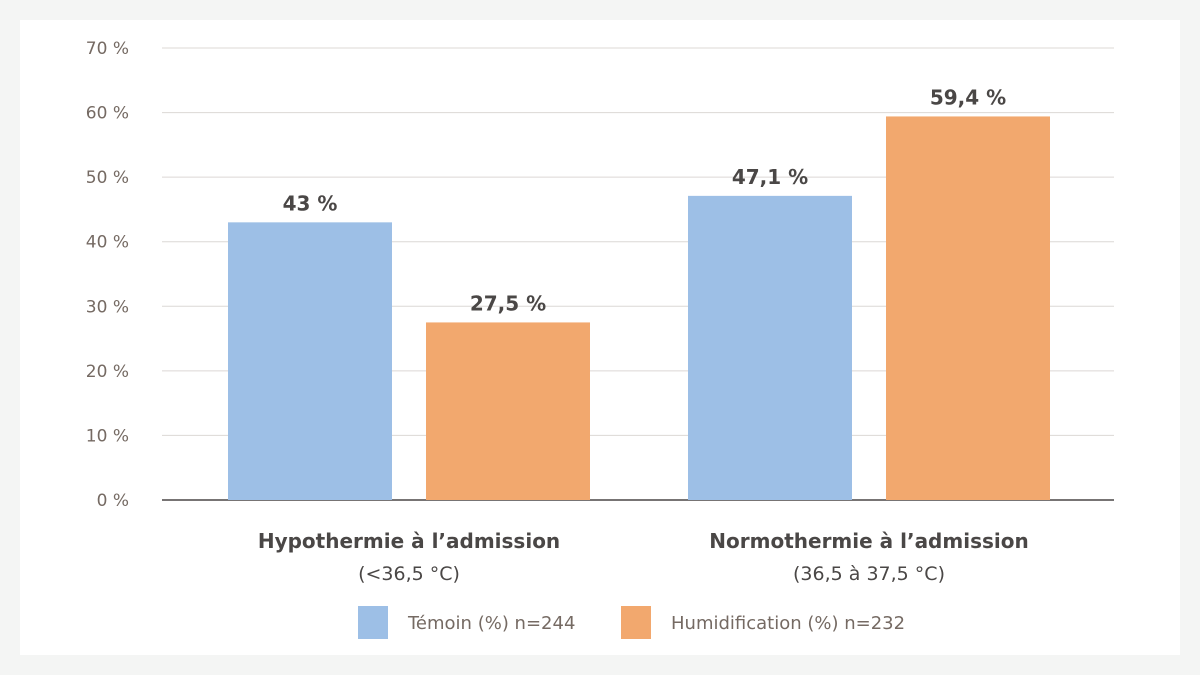 Image resolution: width=1200 pixels, height=675 pixels. Describe the element at coordinates (770, 177) in the screenshot. I see `data-label: 47,1 %` at that location.